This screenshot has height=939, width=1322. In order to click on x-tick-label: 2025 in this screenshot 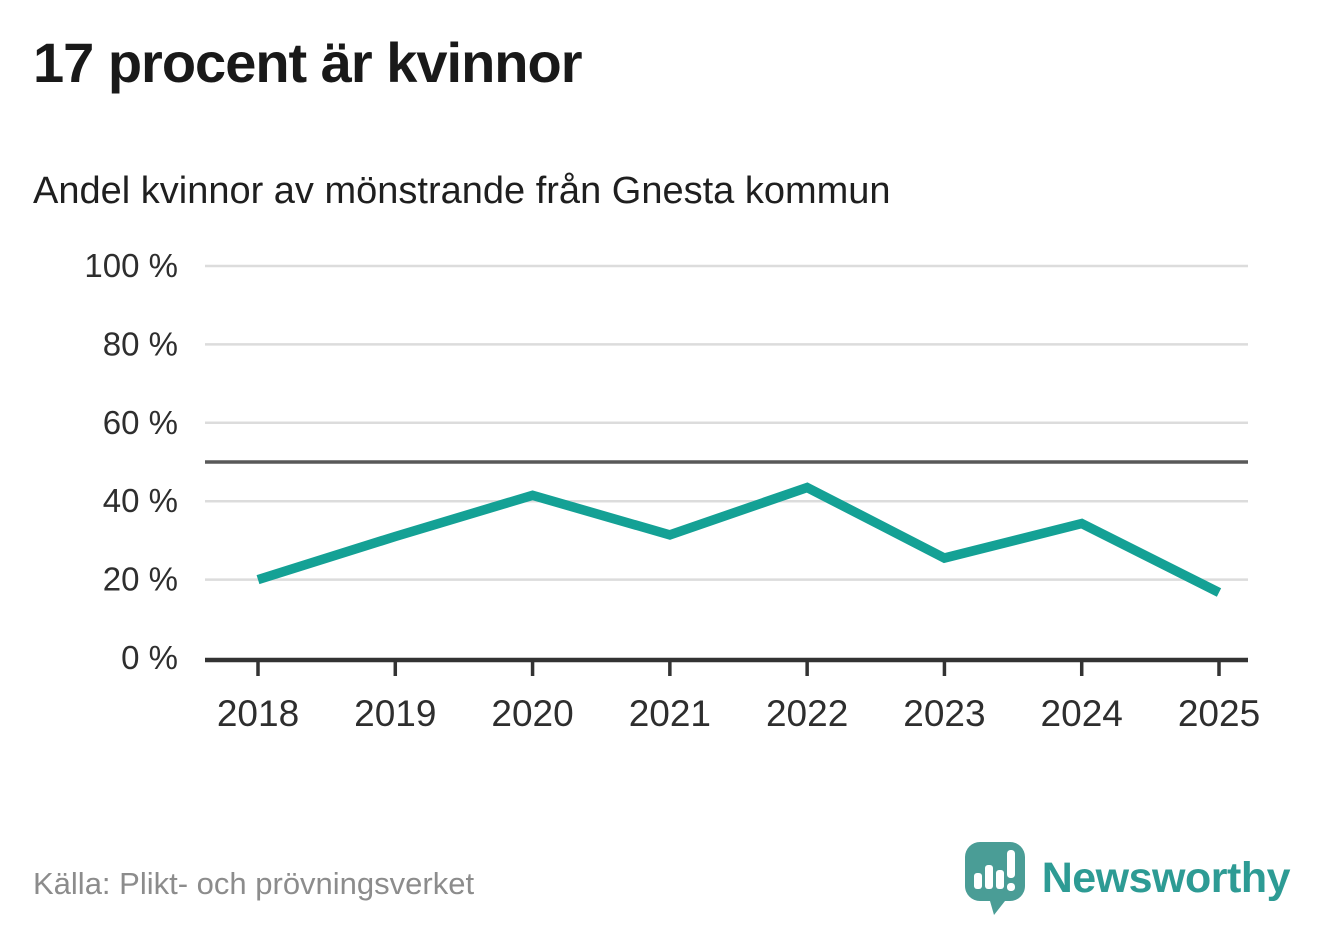, I will do `click(1219, 713)`.